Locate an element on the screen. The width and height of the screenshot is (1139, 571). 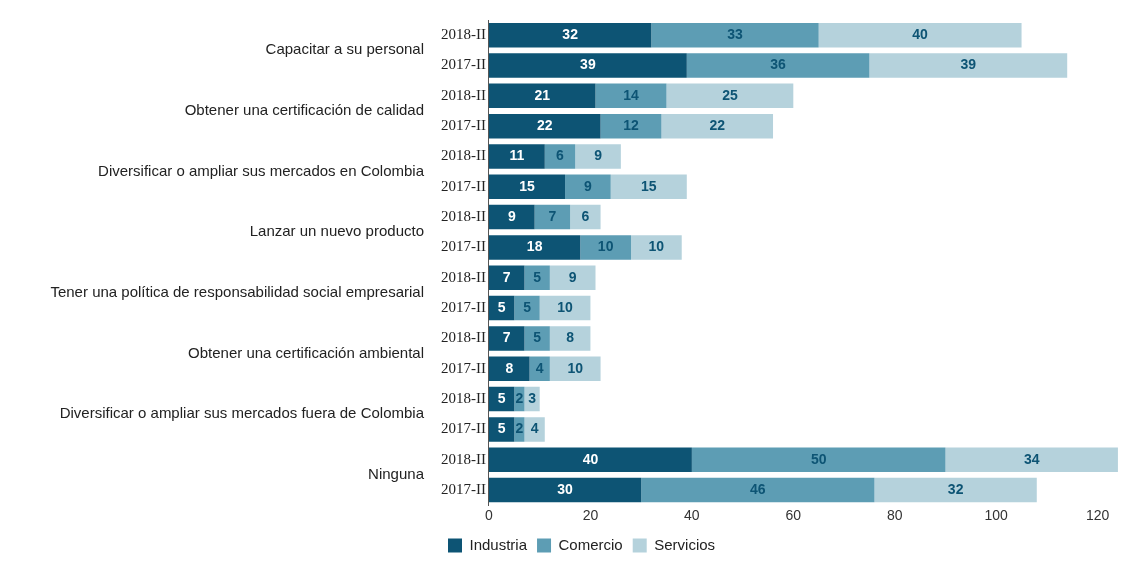
x-tick-label: 40 is located at coordinates (692, 515).